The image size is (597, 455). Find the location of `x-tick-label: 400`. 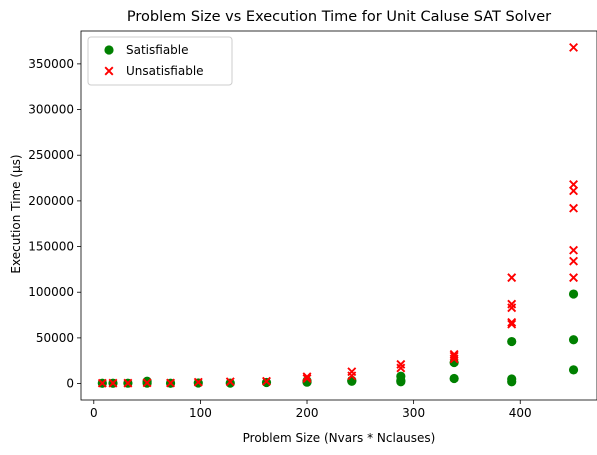

x-tick-label: 400 is located at coordinates (520, 413).